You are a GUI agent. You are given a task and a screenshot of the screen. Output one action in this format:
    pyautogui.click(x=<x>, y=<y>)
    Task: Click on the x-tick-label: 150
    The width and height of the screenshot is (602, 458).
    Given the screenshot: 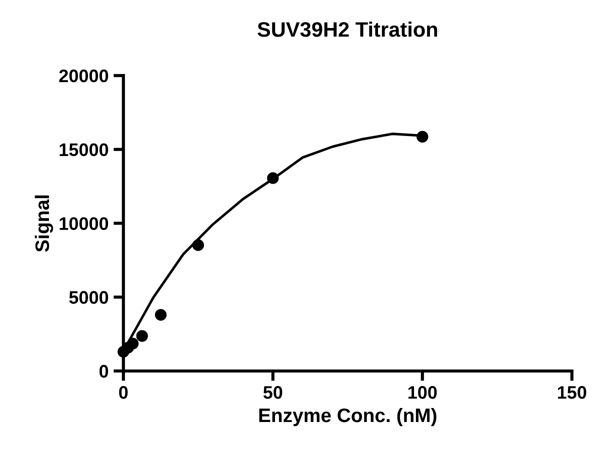 What is the action you would take?
    pyautogui.click(x=572, y=392)
    